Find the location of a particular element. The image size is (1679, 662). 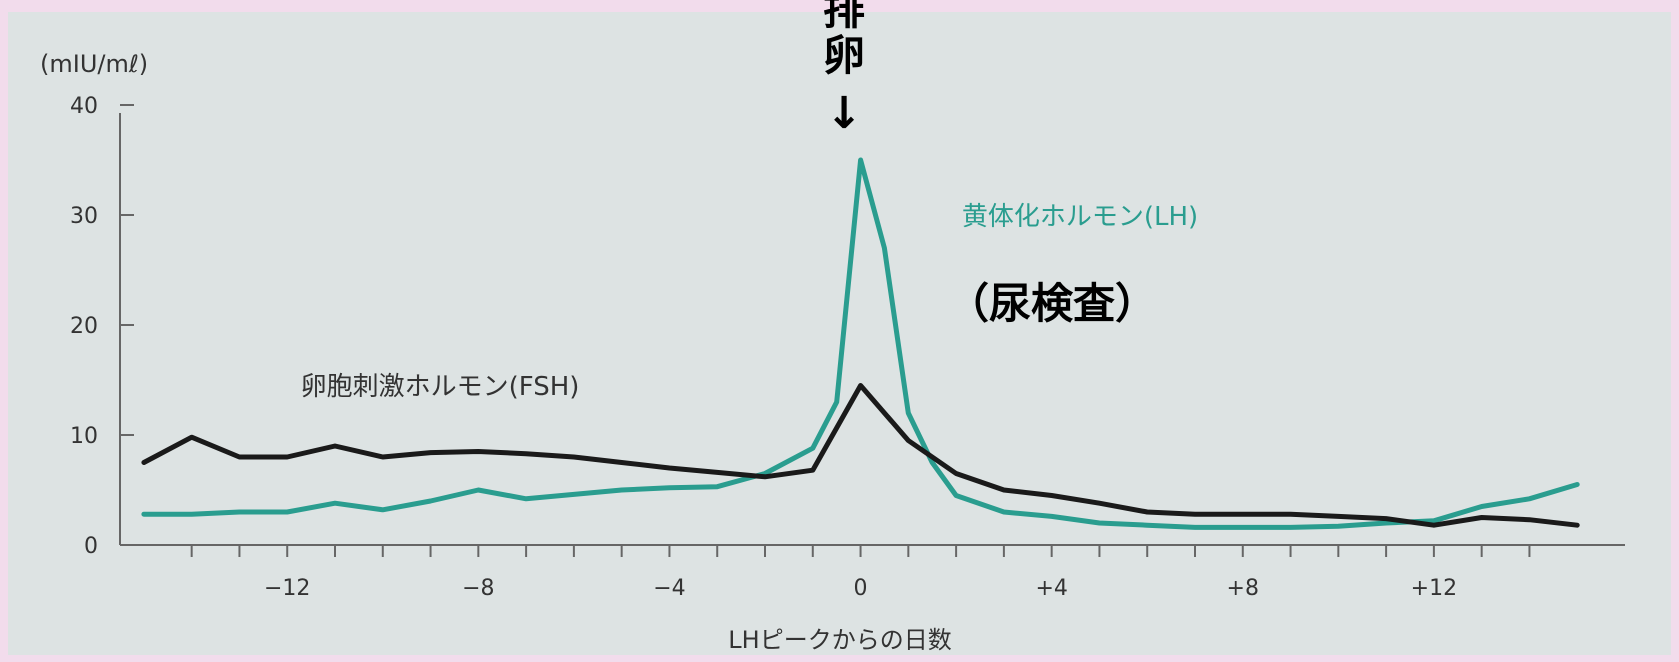

series-label-fsh: 卵胞刺激ホルモン(FSH) is located at coordinates (440, 387).